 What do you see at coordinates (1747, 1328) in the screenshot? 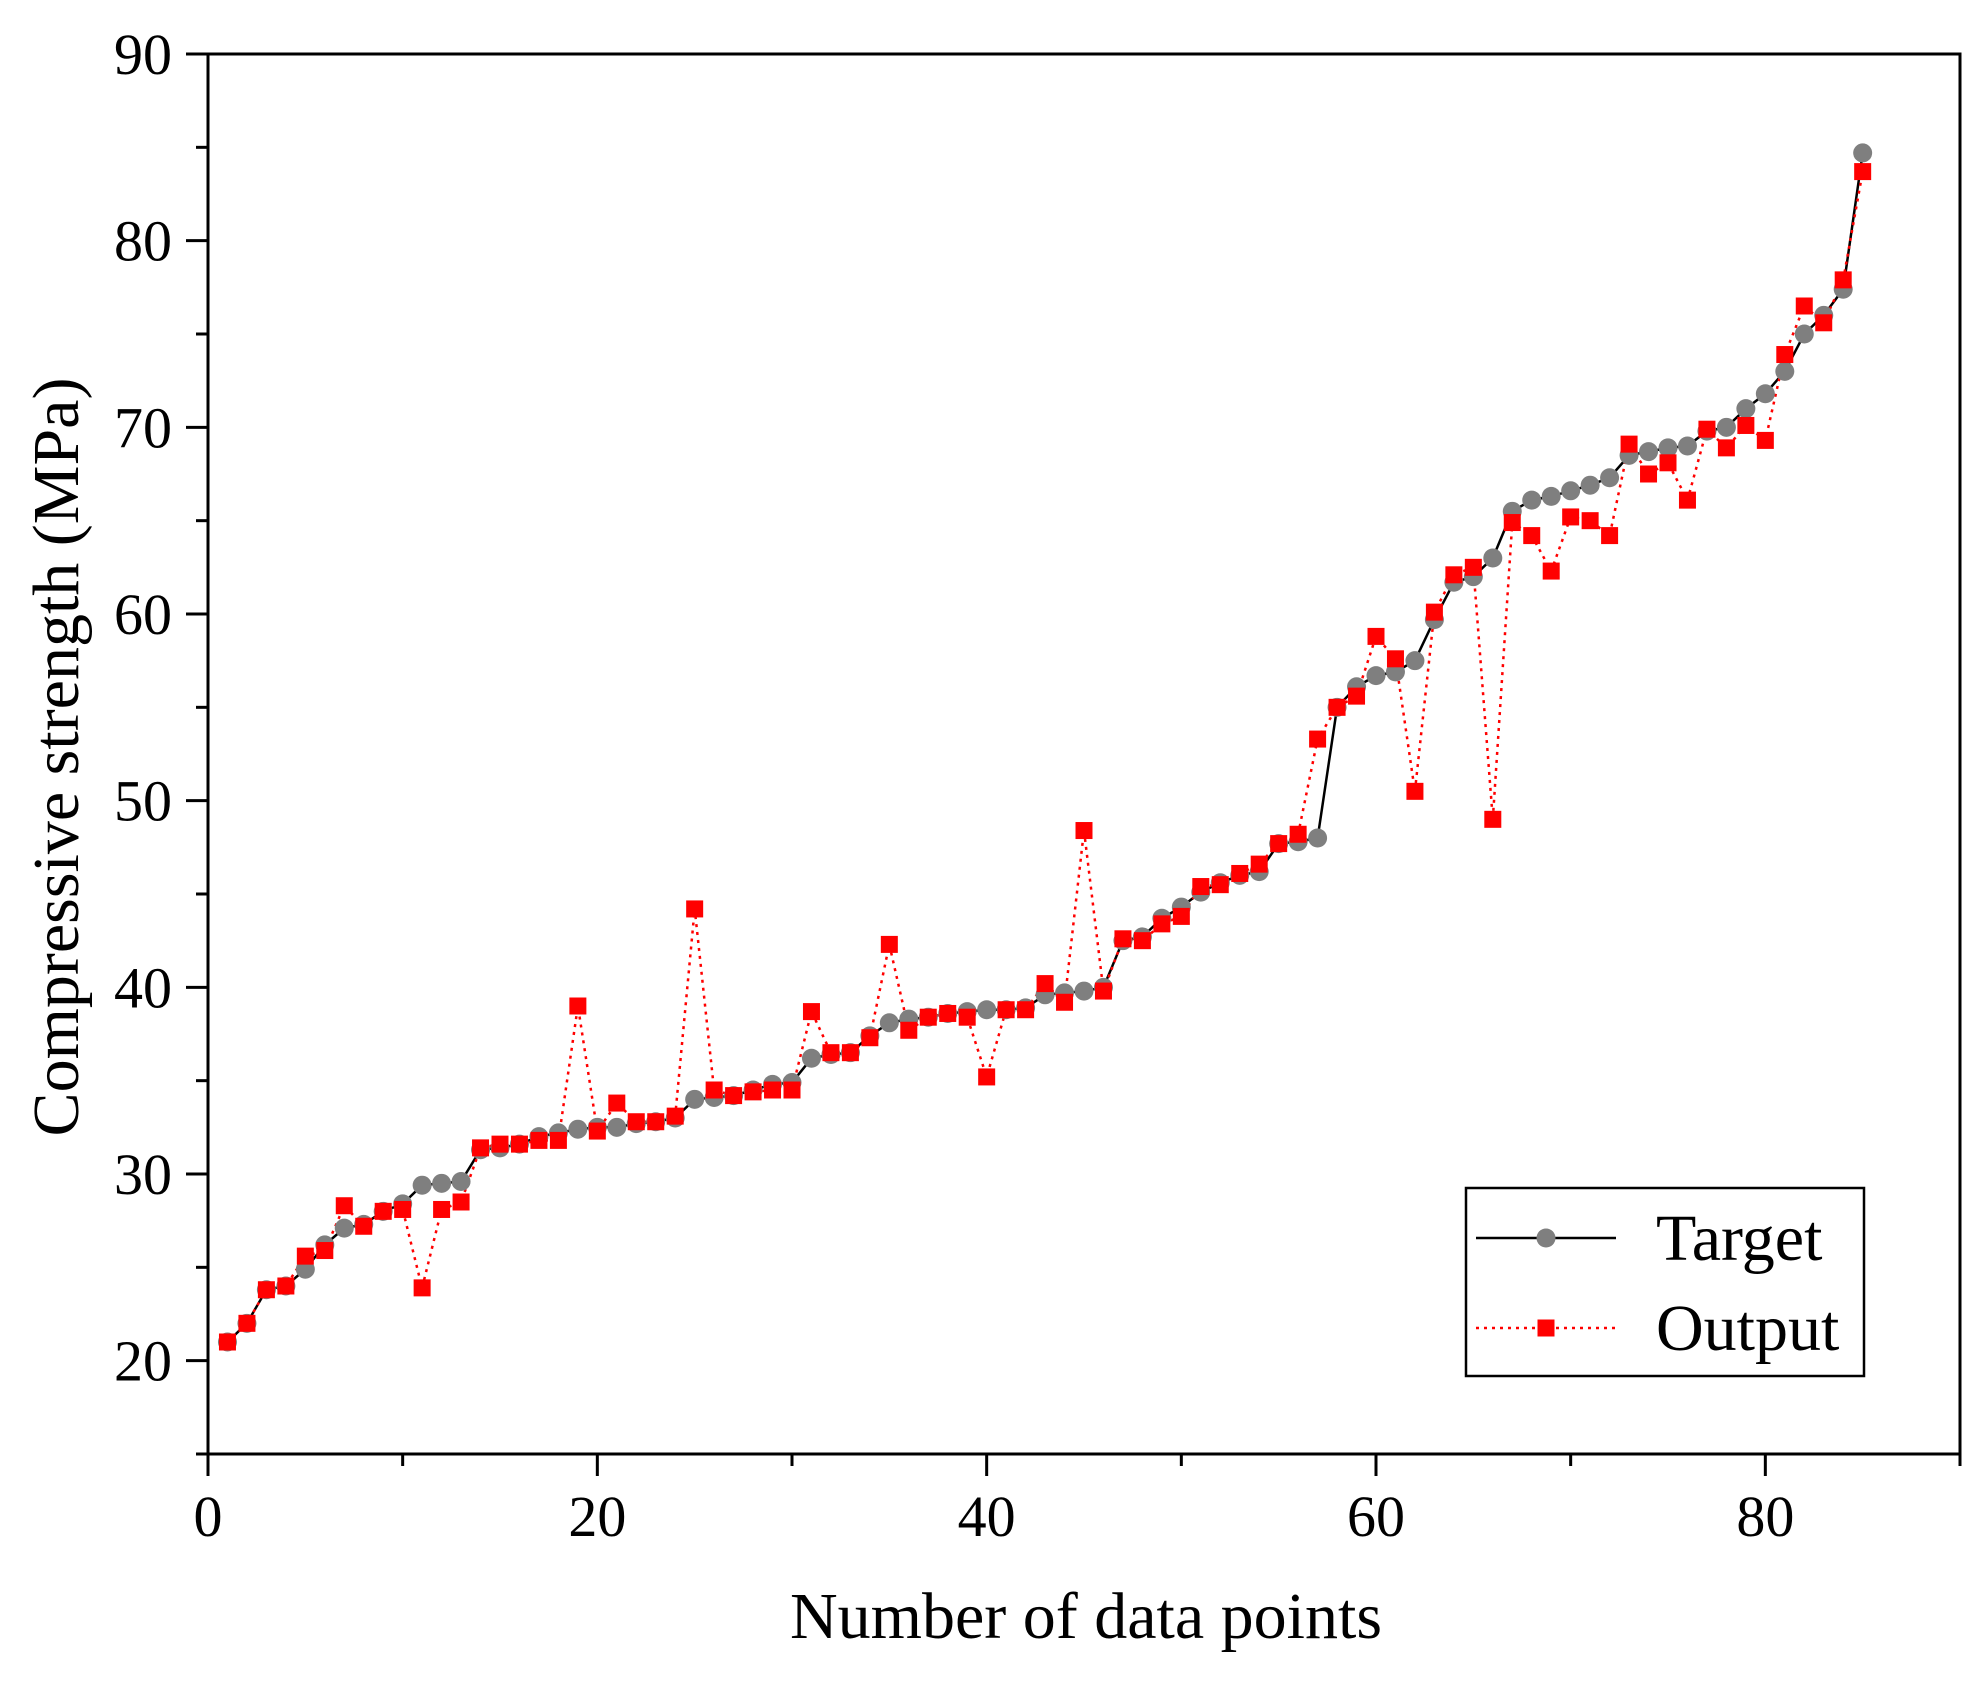
I see `legend-output-label: Output` at bounding box center [1747, 1328].